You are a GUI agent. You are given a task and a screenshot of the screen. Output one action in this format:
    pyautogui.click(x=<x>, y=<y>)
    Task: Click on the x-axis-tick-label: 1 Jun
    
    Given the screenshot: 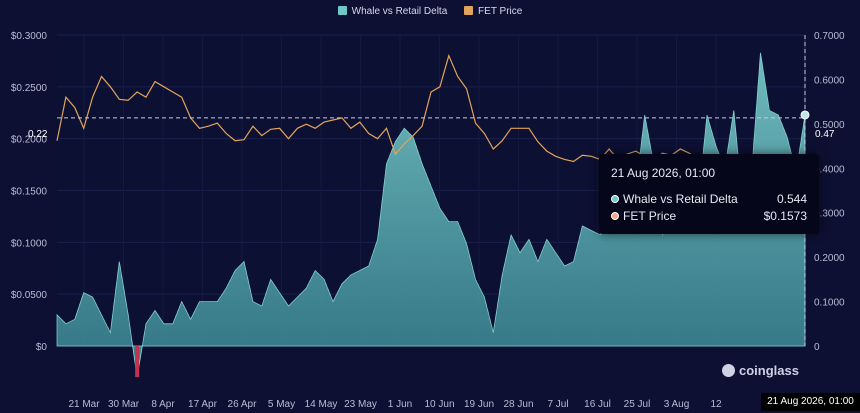 What is the action you would take?
    pyautogui.click(x=400, y=404)
    